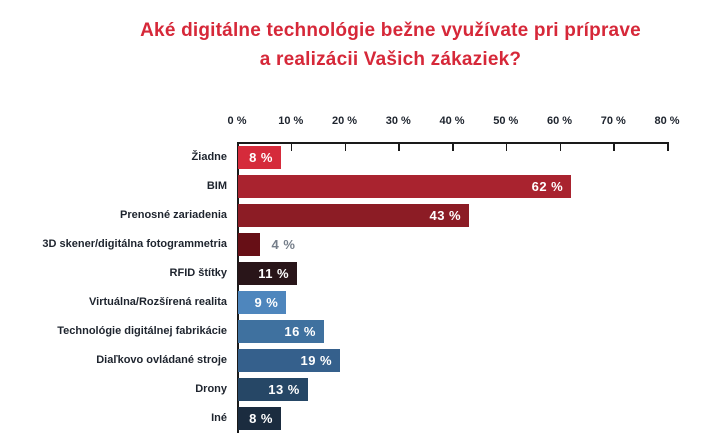 The image size is (713, 445). I want to click on bar: 9 %, so click(262, 302).